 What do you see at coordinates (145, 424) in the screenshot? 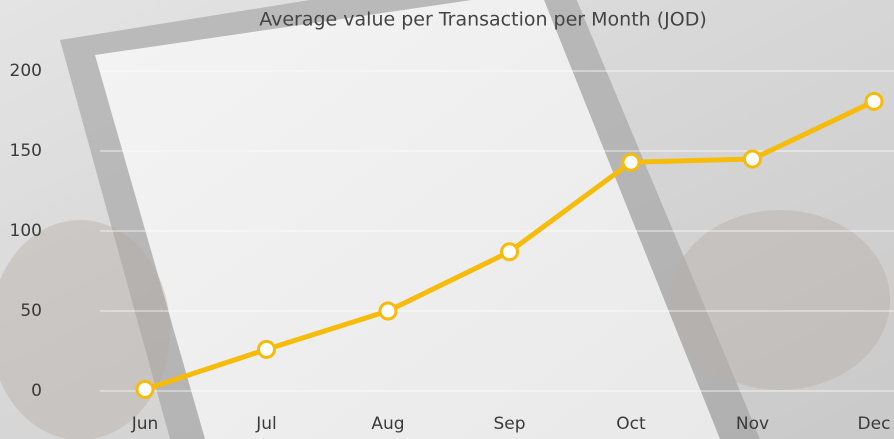
I see `x-tick-label: Jun` at bounding box center [145, 424].